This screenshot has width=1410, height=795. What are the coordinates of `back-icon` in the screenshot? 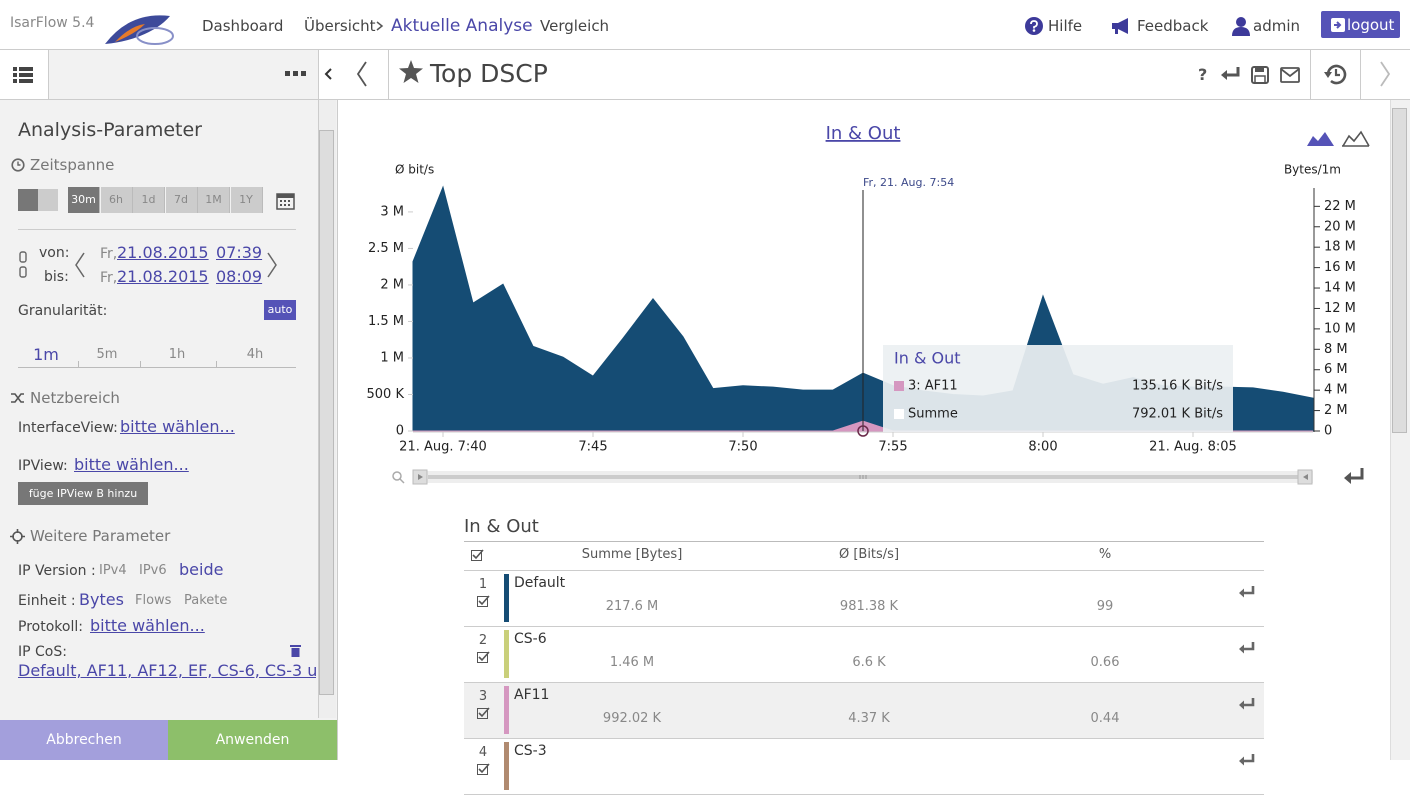 It's located at (362, 74).